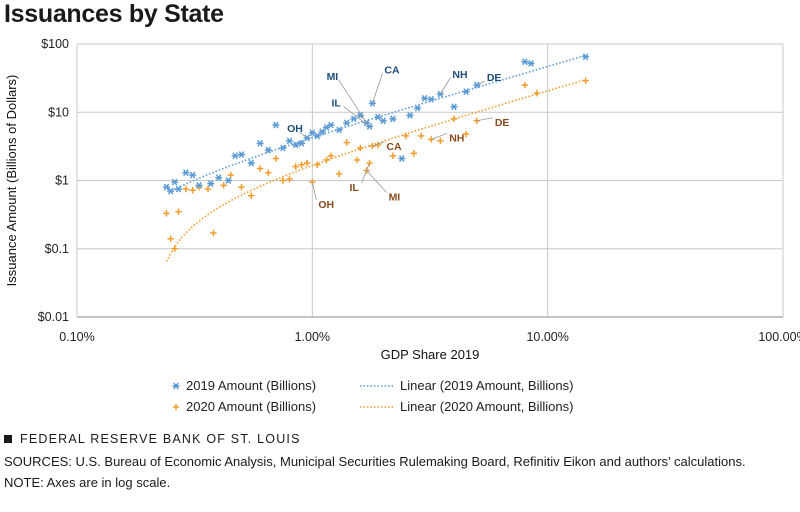 Image resolution: width=800 pixels, height=512 pixels. What do you see at coordinates (87, 482) in the screenshot?
I see `note-text: NOTE: Axes are in log scale.` at bounding box center [87, 482].